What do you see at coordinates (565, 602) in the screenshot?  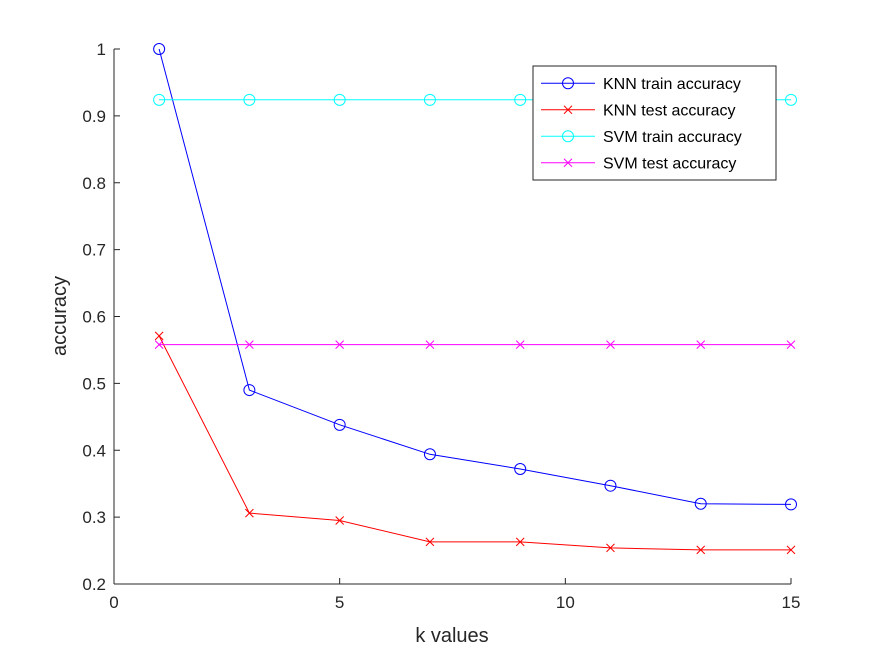 I see `x-tick-label: 10` at bounding box center [565, 602].